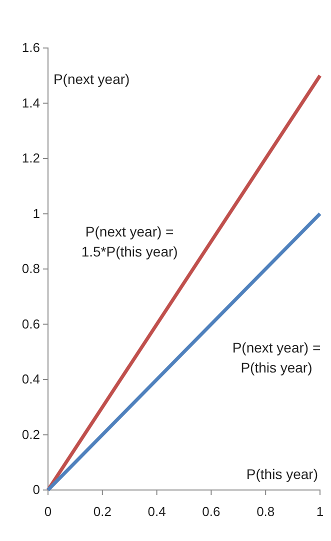  I want to click on y-tick-label: 1.2, so click(31, 158).